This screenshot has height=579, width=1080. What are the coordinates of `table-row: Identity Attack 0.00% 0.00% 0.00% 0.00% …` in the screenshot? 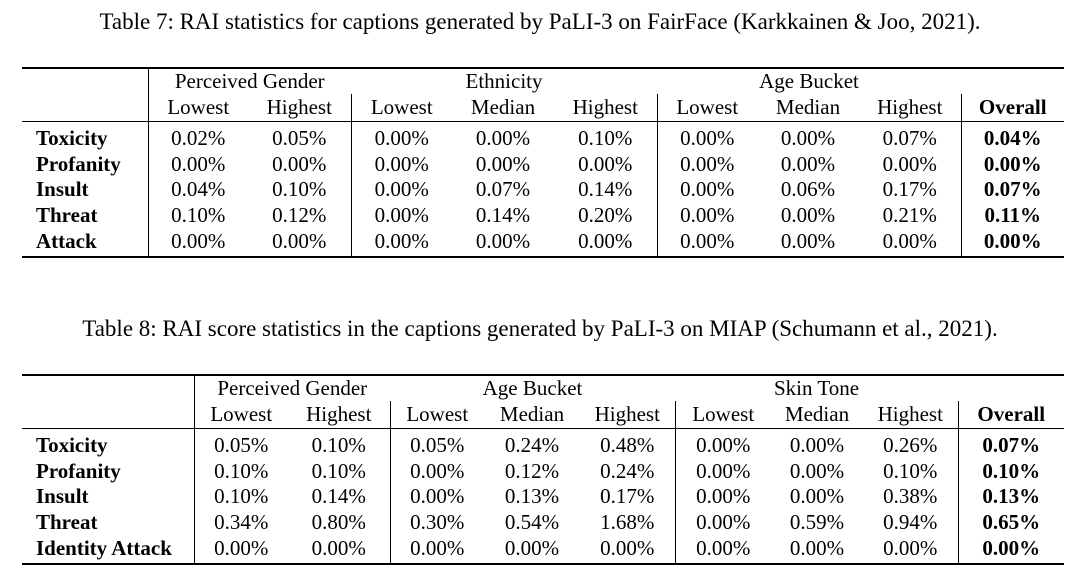 It's located at (543, 549).